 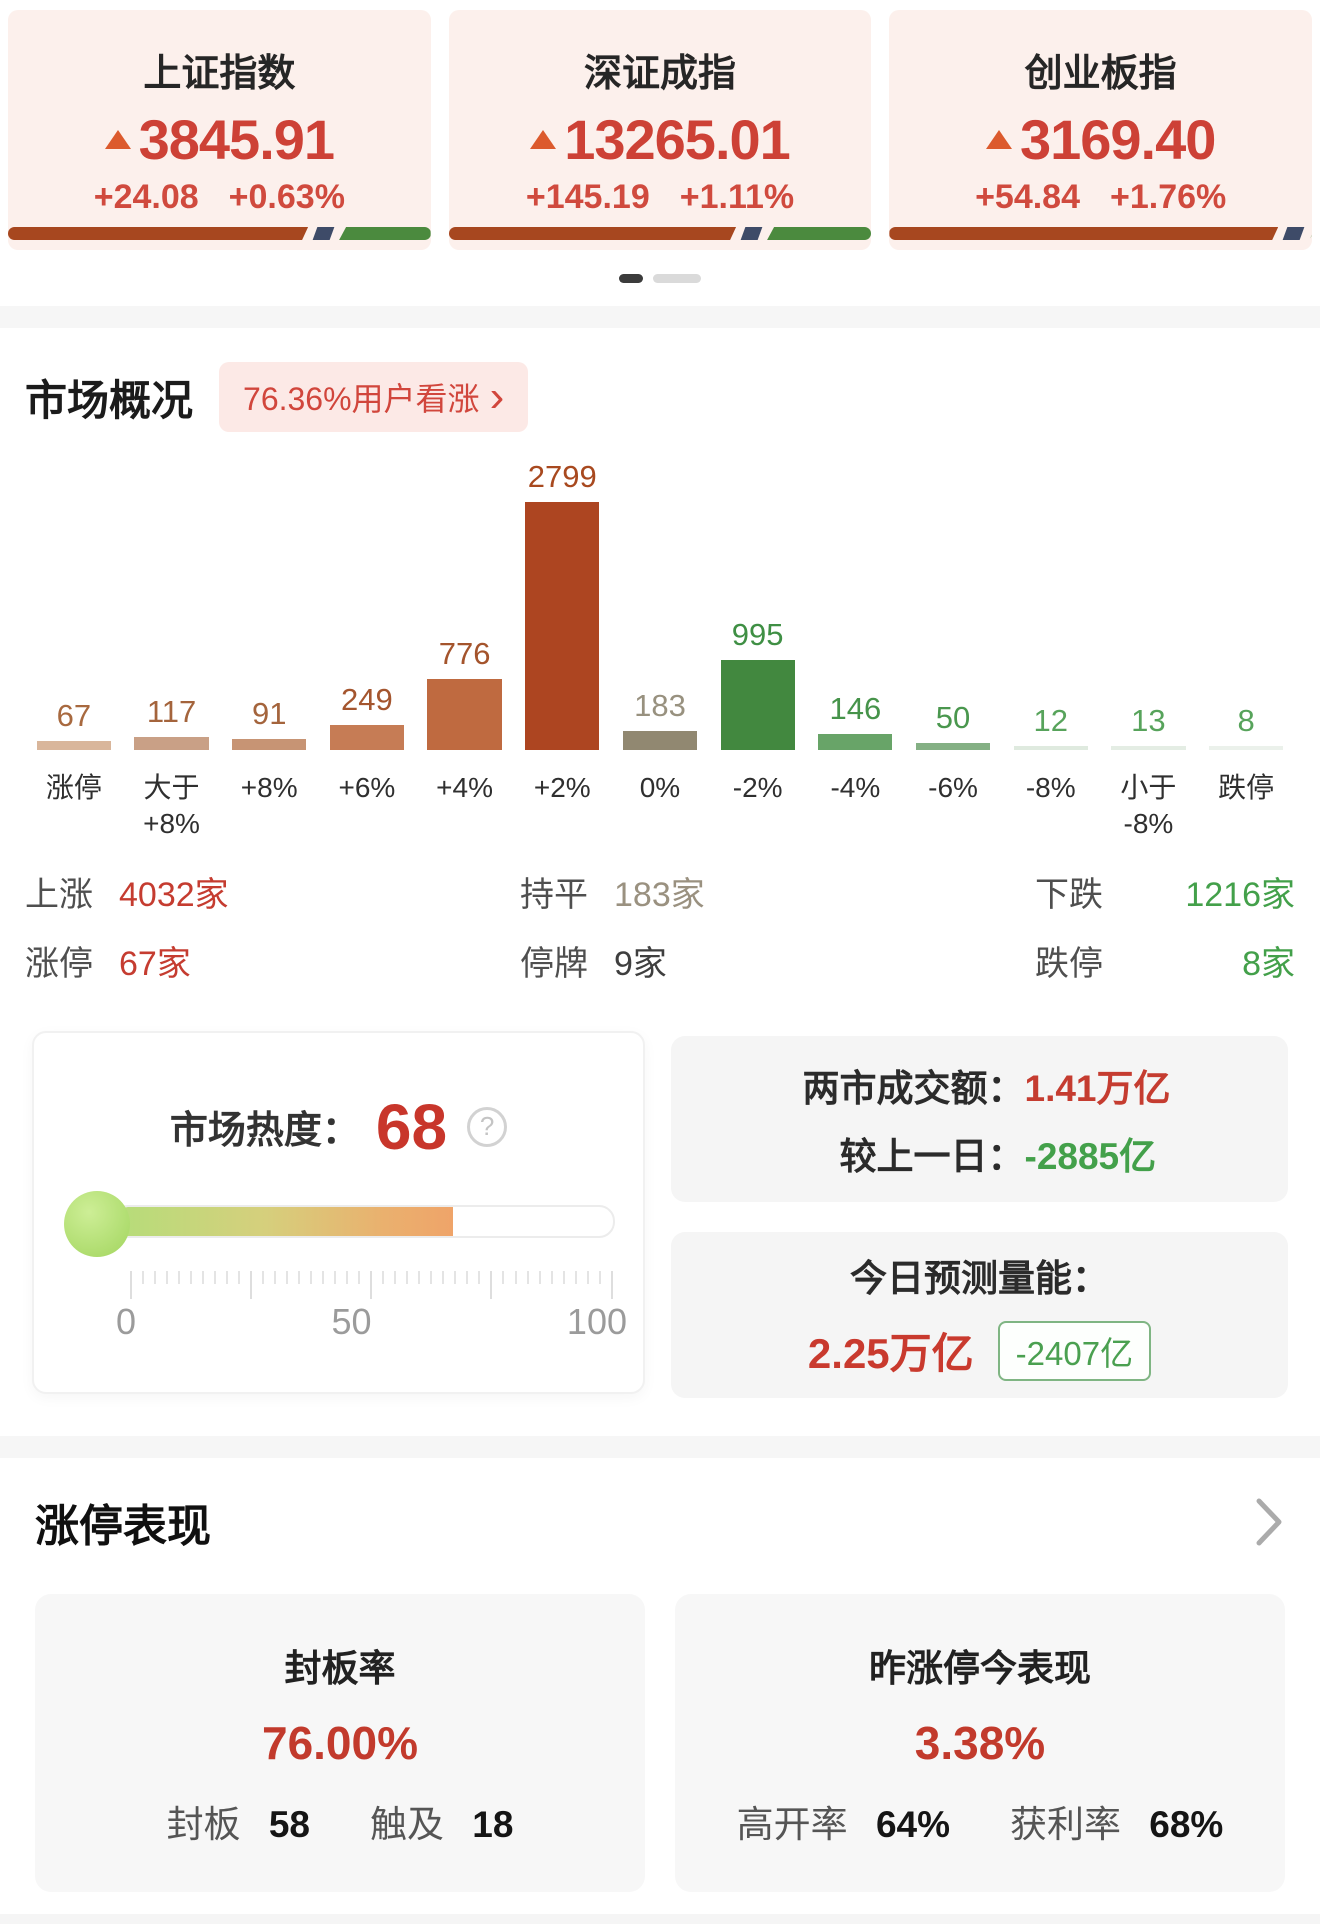 What do you see at coordinates (660, 1522) in the screenshot?
I see `limit-up-header: 涨停表现` at bounding box center [660, 1522].